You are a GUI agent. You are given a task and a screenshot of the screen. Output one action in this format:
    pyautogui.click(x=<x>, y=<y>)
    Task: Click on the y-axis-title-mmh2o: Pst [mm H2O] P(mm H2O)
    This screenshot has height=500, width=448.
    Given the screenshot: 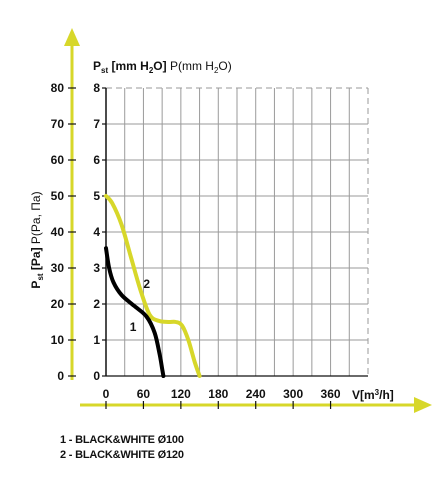 What is the action you would take?
    pyautogui.click(x=162, y=67)
    